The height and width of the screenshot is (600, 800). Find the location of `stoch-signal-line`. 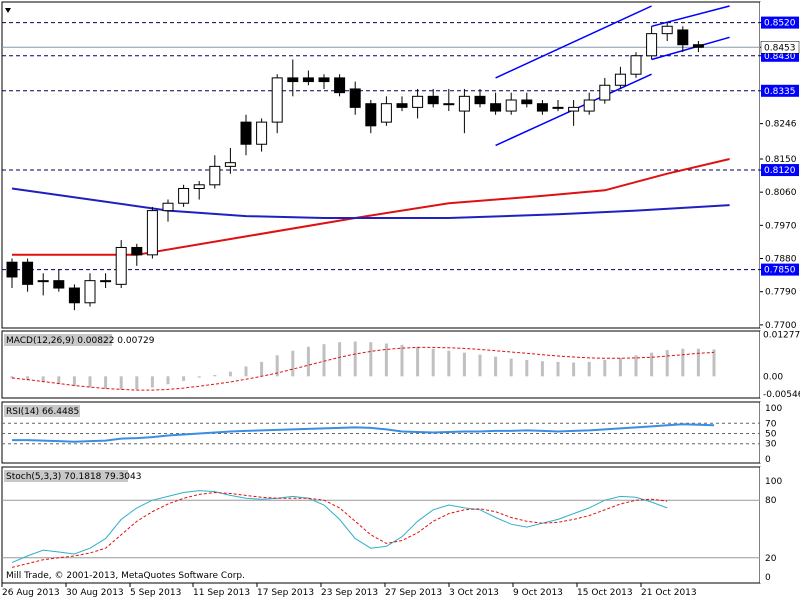

stoch-signal-line is located at coordinates (339, 529).